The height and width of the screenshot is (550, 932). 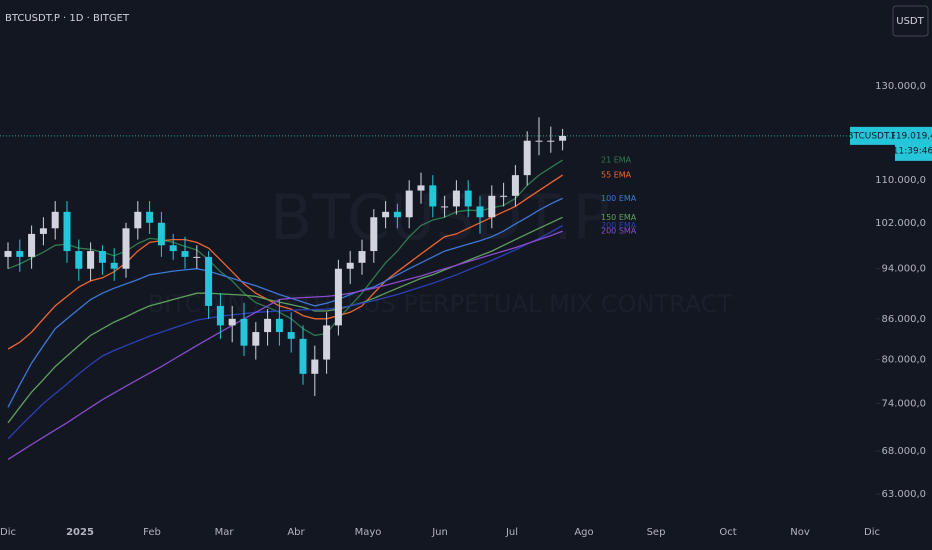 I want to click on countdown: 11:39:46, so click(x=912, y=151).